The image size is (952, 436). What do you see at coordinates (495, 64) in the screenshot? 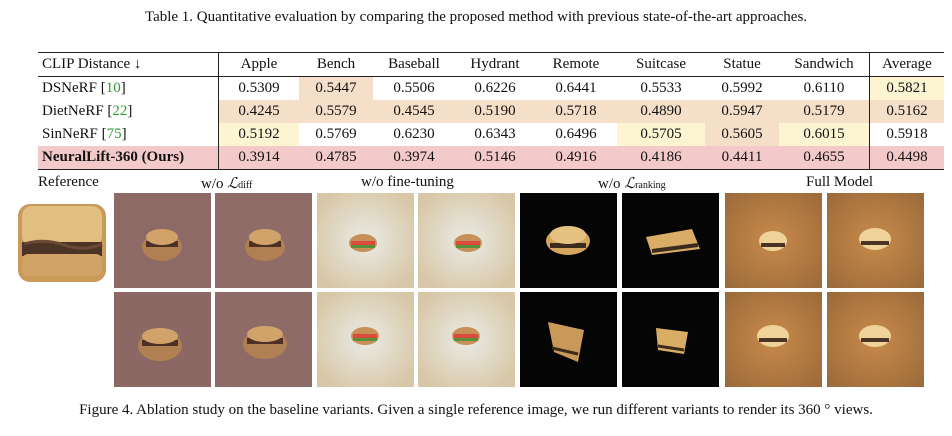
I see `header-hydrant: Hydrant` at bounding box center [495, 64].